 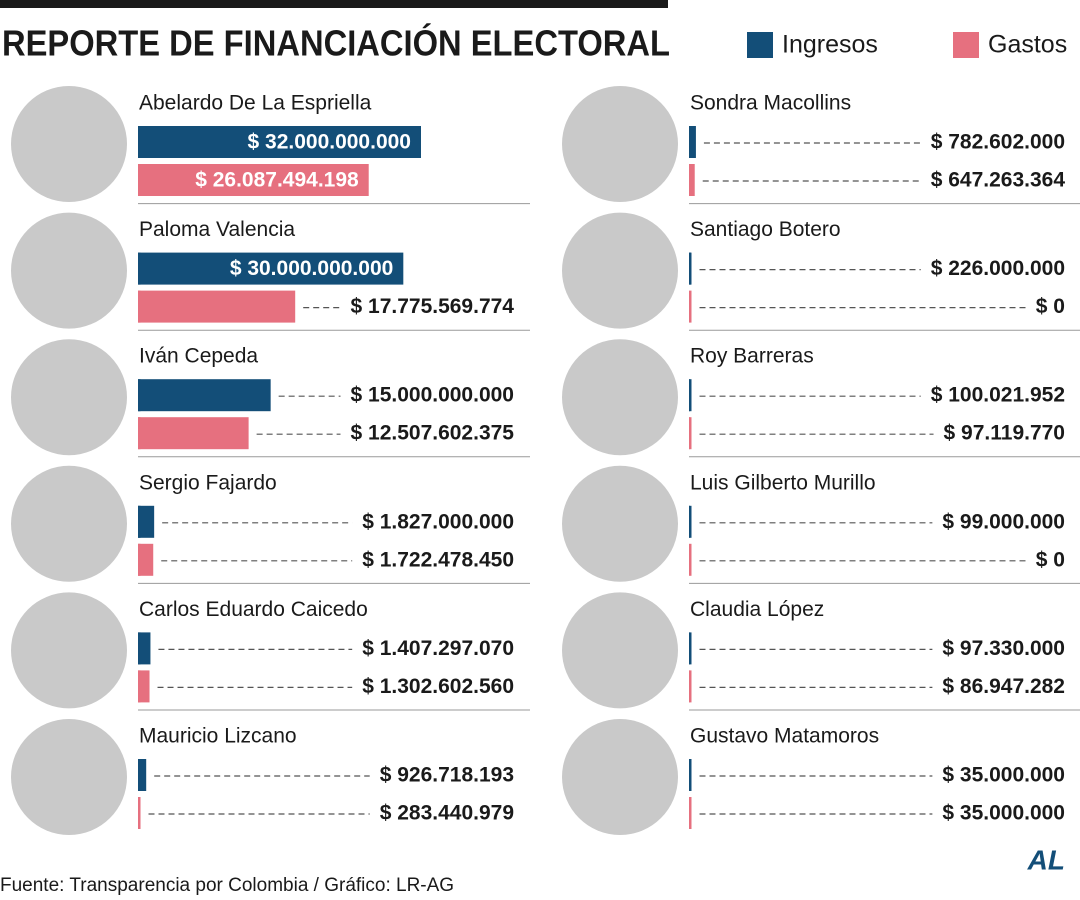 What do you see at coordinates (438, 559) in the screenshot?
I see `value-label: $ 1.722.478.450` at bounding box center [438, 559].